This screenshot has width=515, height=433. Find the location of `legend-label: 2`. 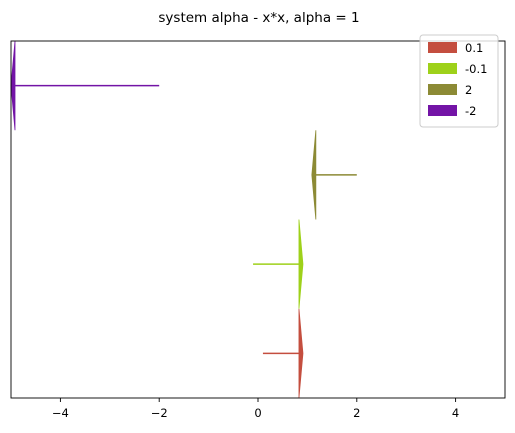

legend-label: 2 is located at coordinates (468, 90).